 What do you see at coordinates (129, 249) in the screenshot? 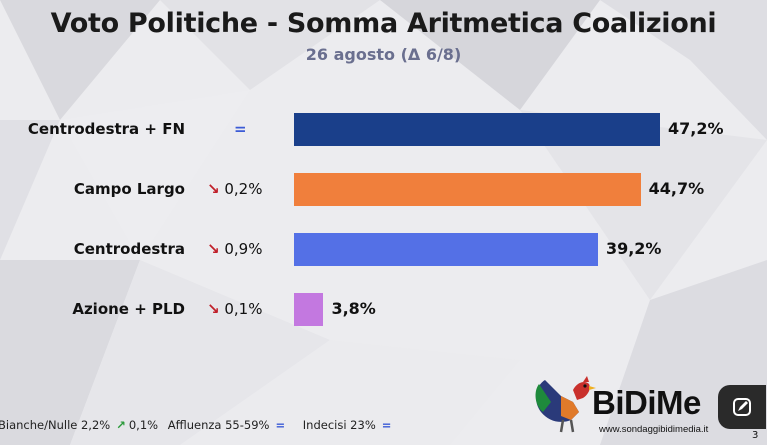
I see `category-label: Centrodestra` at bounding box center [129, 249].